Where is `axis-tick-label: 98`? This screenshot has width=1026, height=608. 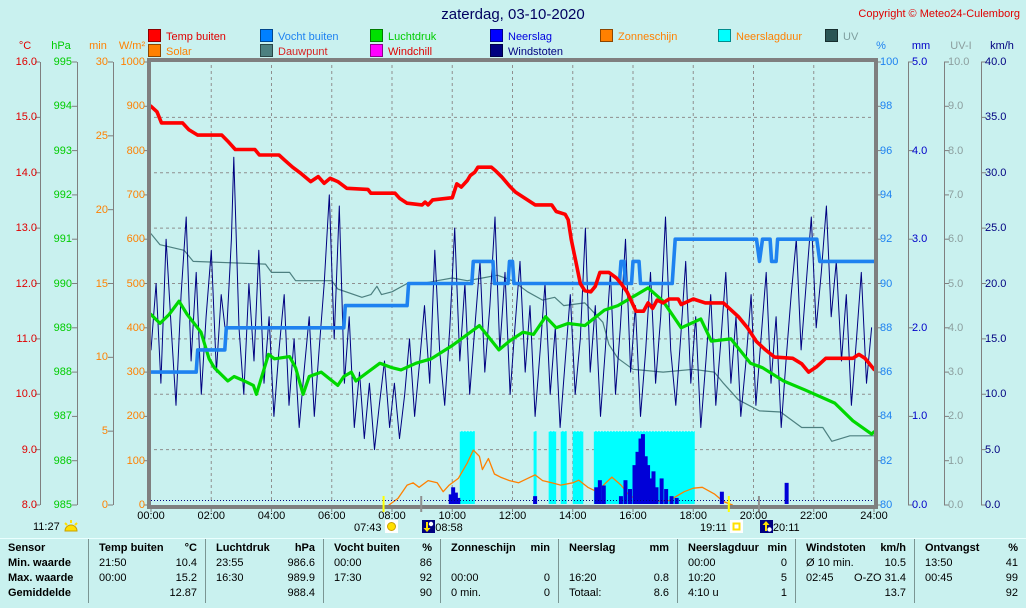
axis-tick-label: 98 is located at coordinates (886, 106).